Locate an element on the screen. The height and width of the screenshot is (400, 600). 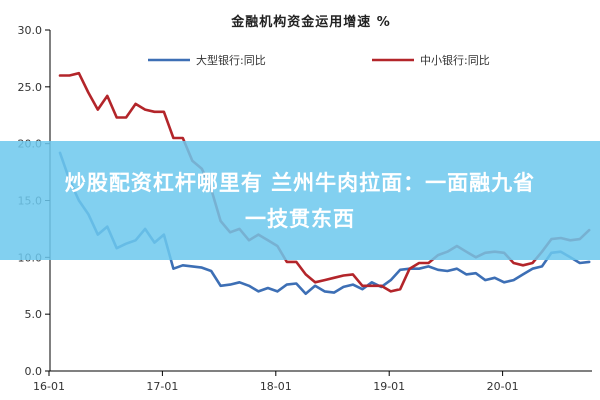
legend-label-small-banks: 中小银行:同比 is located at coordinates (455, 60).